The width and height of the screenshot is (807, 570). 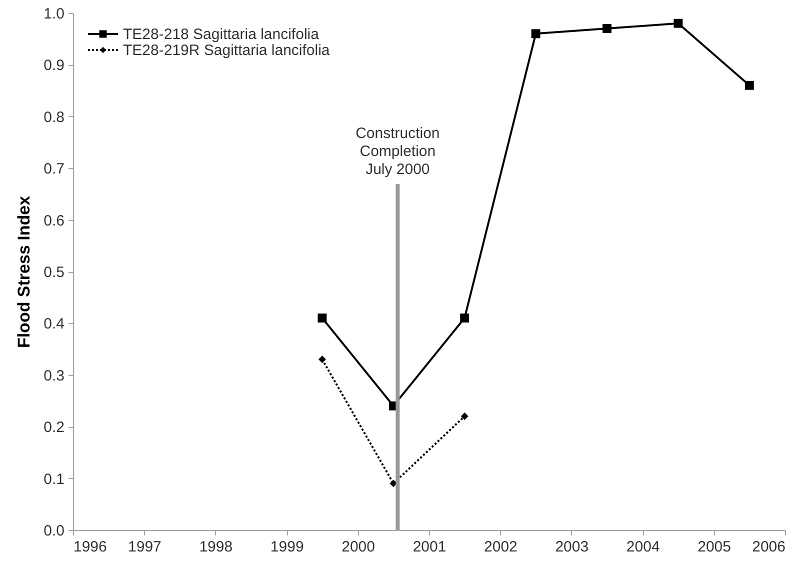 I want to click on y-tick-label: 0.7, so click(x=54, y=169).